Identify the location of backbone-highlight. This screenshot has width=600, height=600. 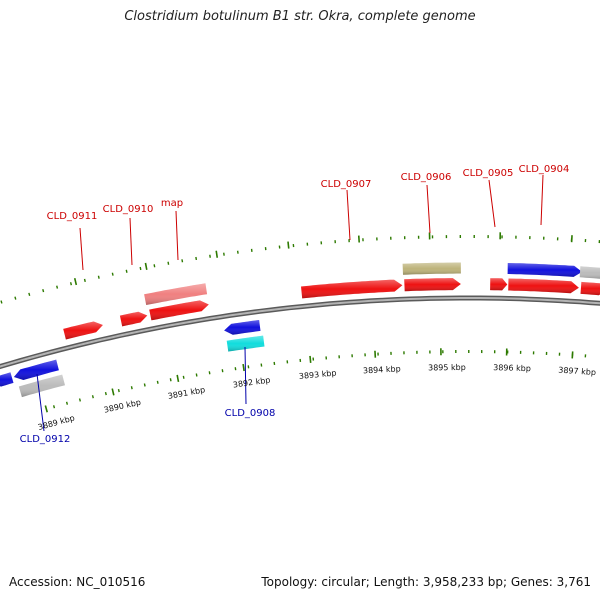
(300, 332).